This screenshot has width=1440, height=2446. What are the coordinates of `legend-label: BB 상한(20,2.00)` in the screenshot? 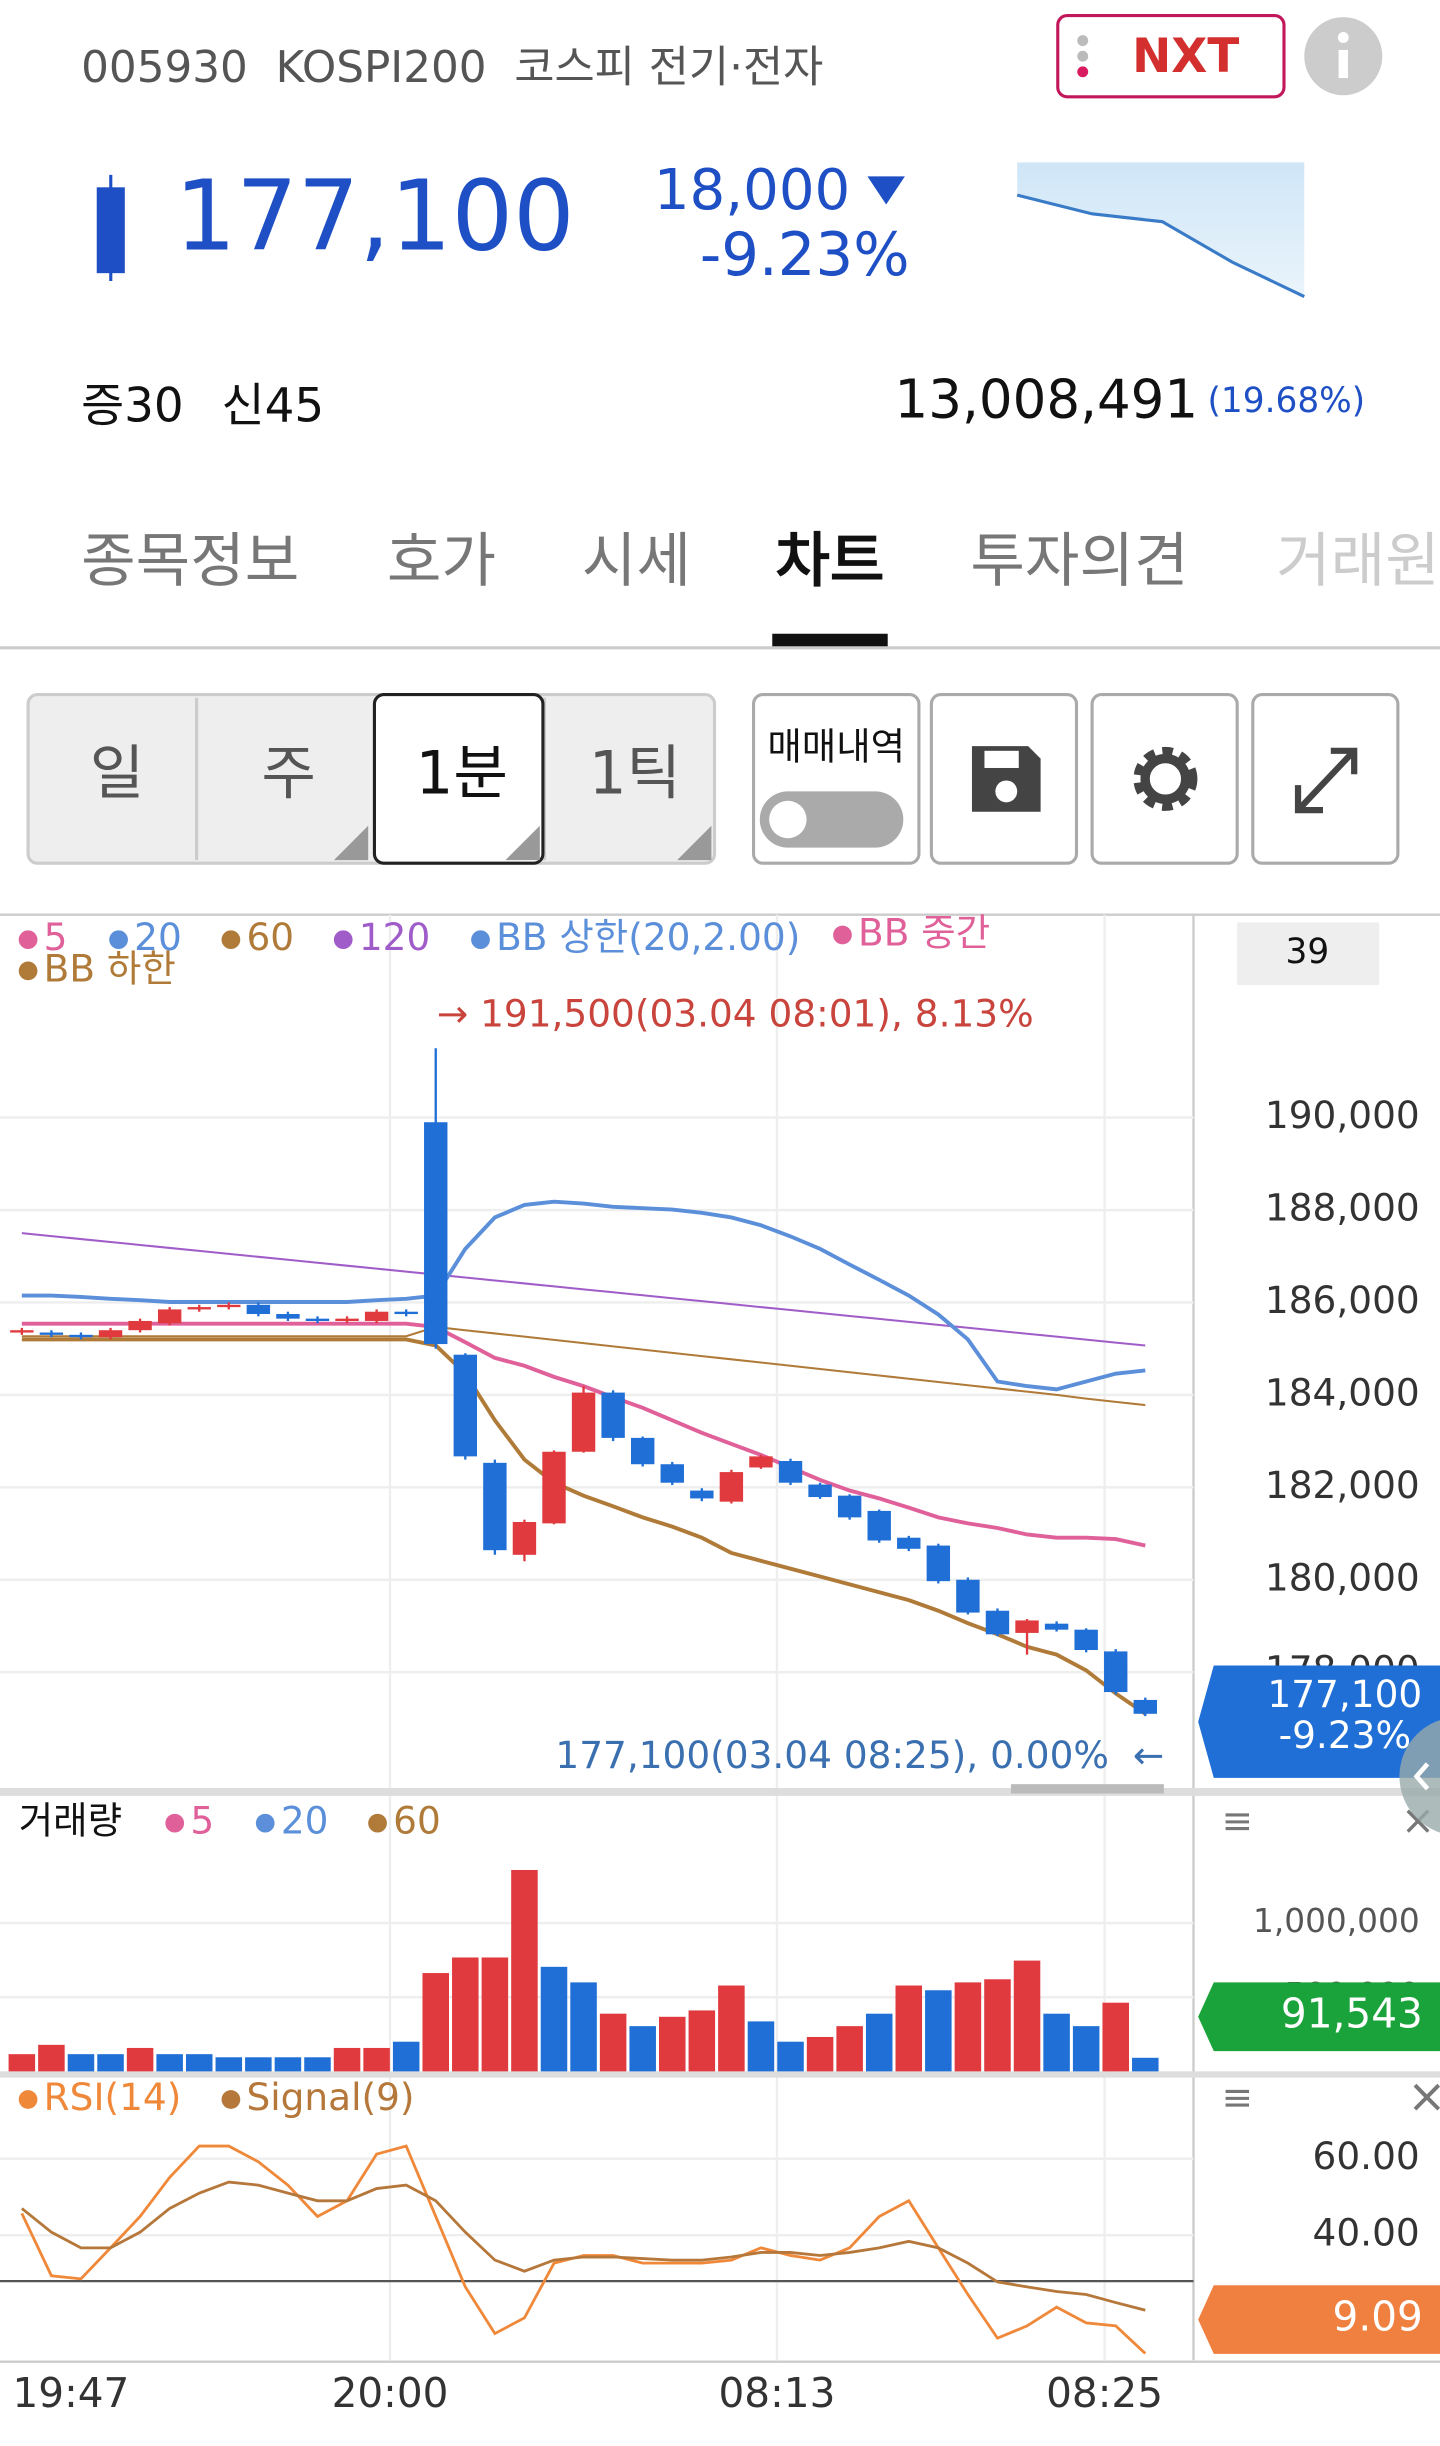 It's located at (648, 937).